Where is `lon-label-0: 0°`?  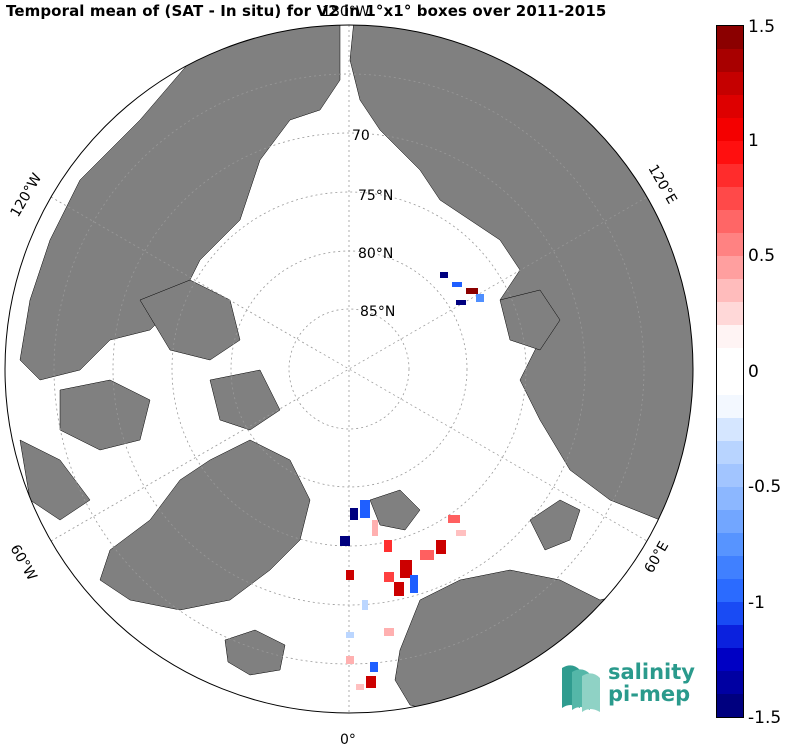 lon-label-0: 0° is located at coordinates (348, 739).